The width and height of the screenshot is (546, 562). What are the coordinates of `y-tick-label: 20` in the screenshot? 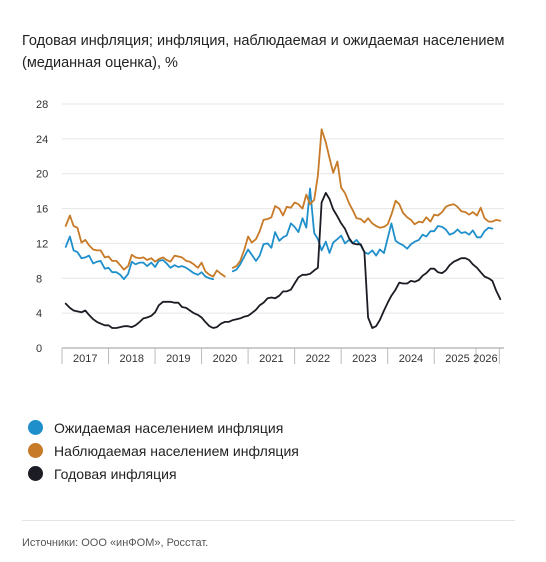 It's located at (42, 175).